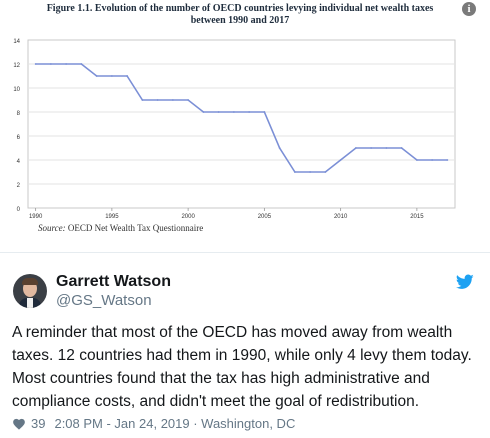  What do you see at coordinates (142, 100) in the screenshot?
I see `data-point-1997` at bounding box center [142, 100].